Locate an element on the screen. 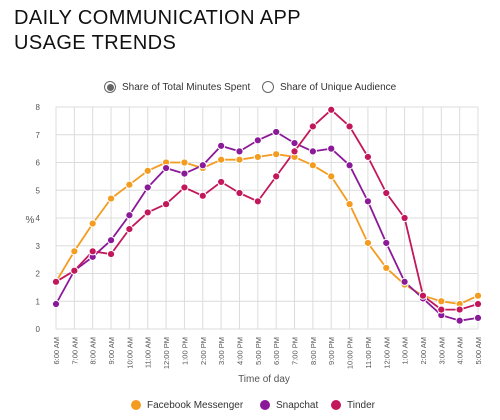  y-tick-label: 5 is located at coordinates (38, 190).